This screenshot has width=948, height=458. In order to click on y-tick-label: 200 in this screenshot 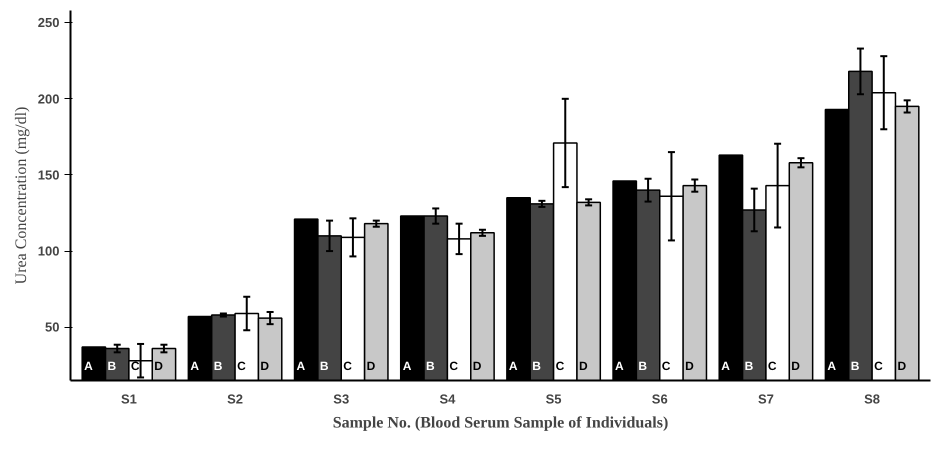, I will do `click(49, 98)`.